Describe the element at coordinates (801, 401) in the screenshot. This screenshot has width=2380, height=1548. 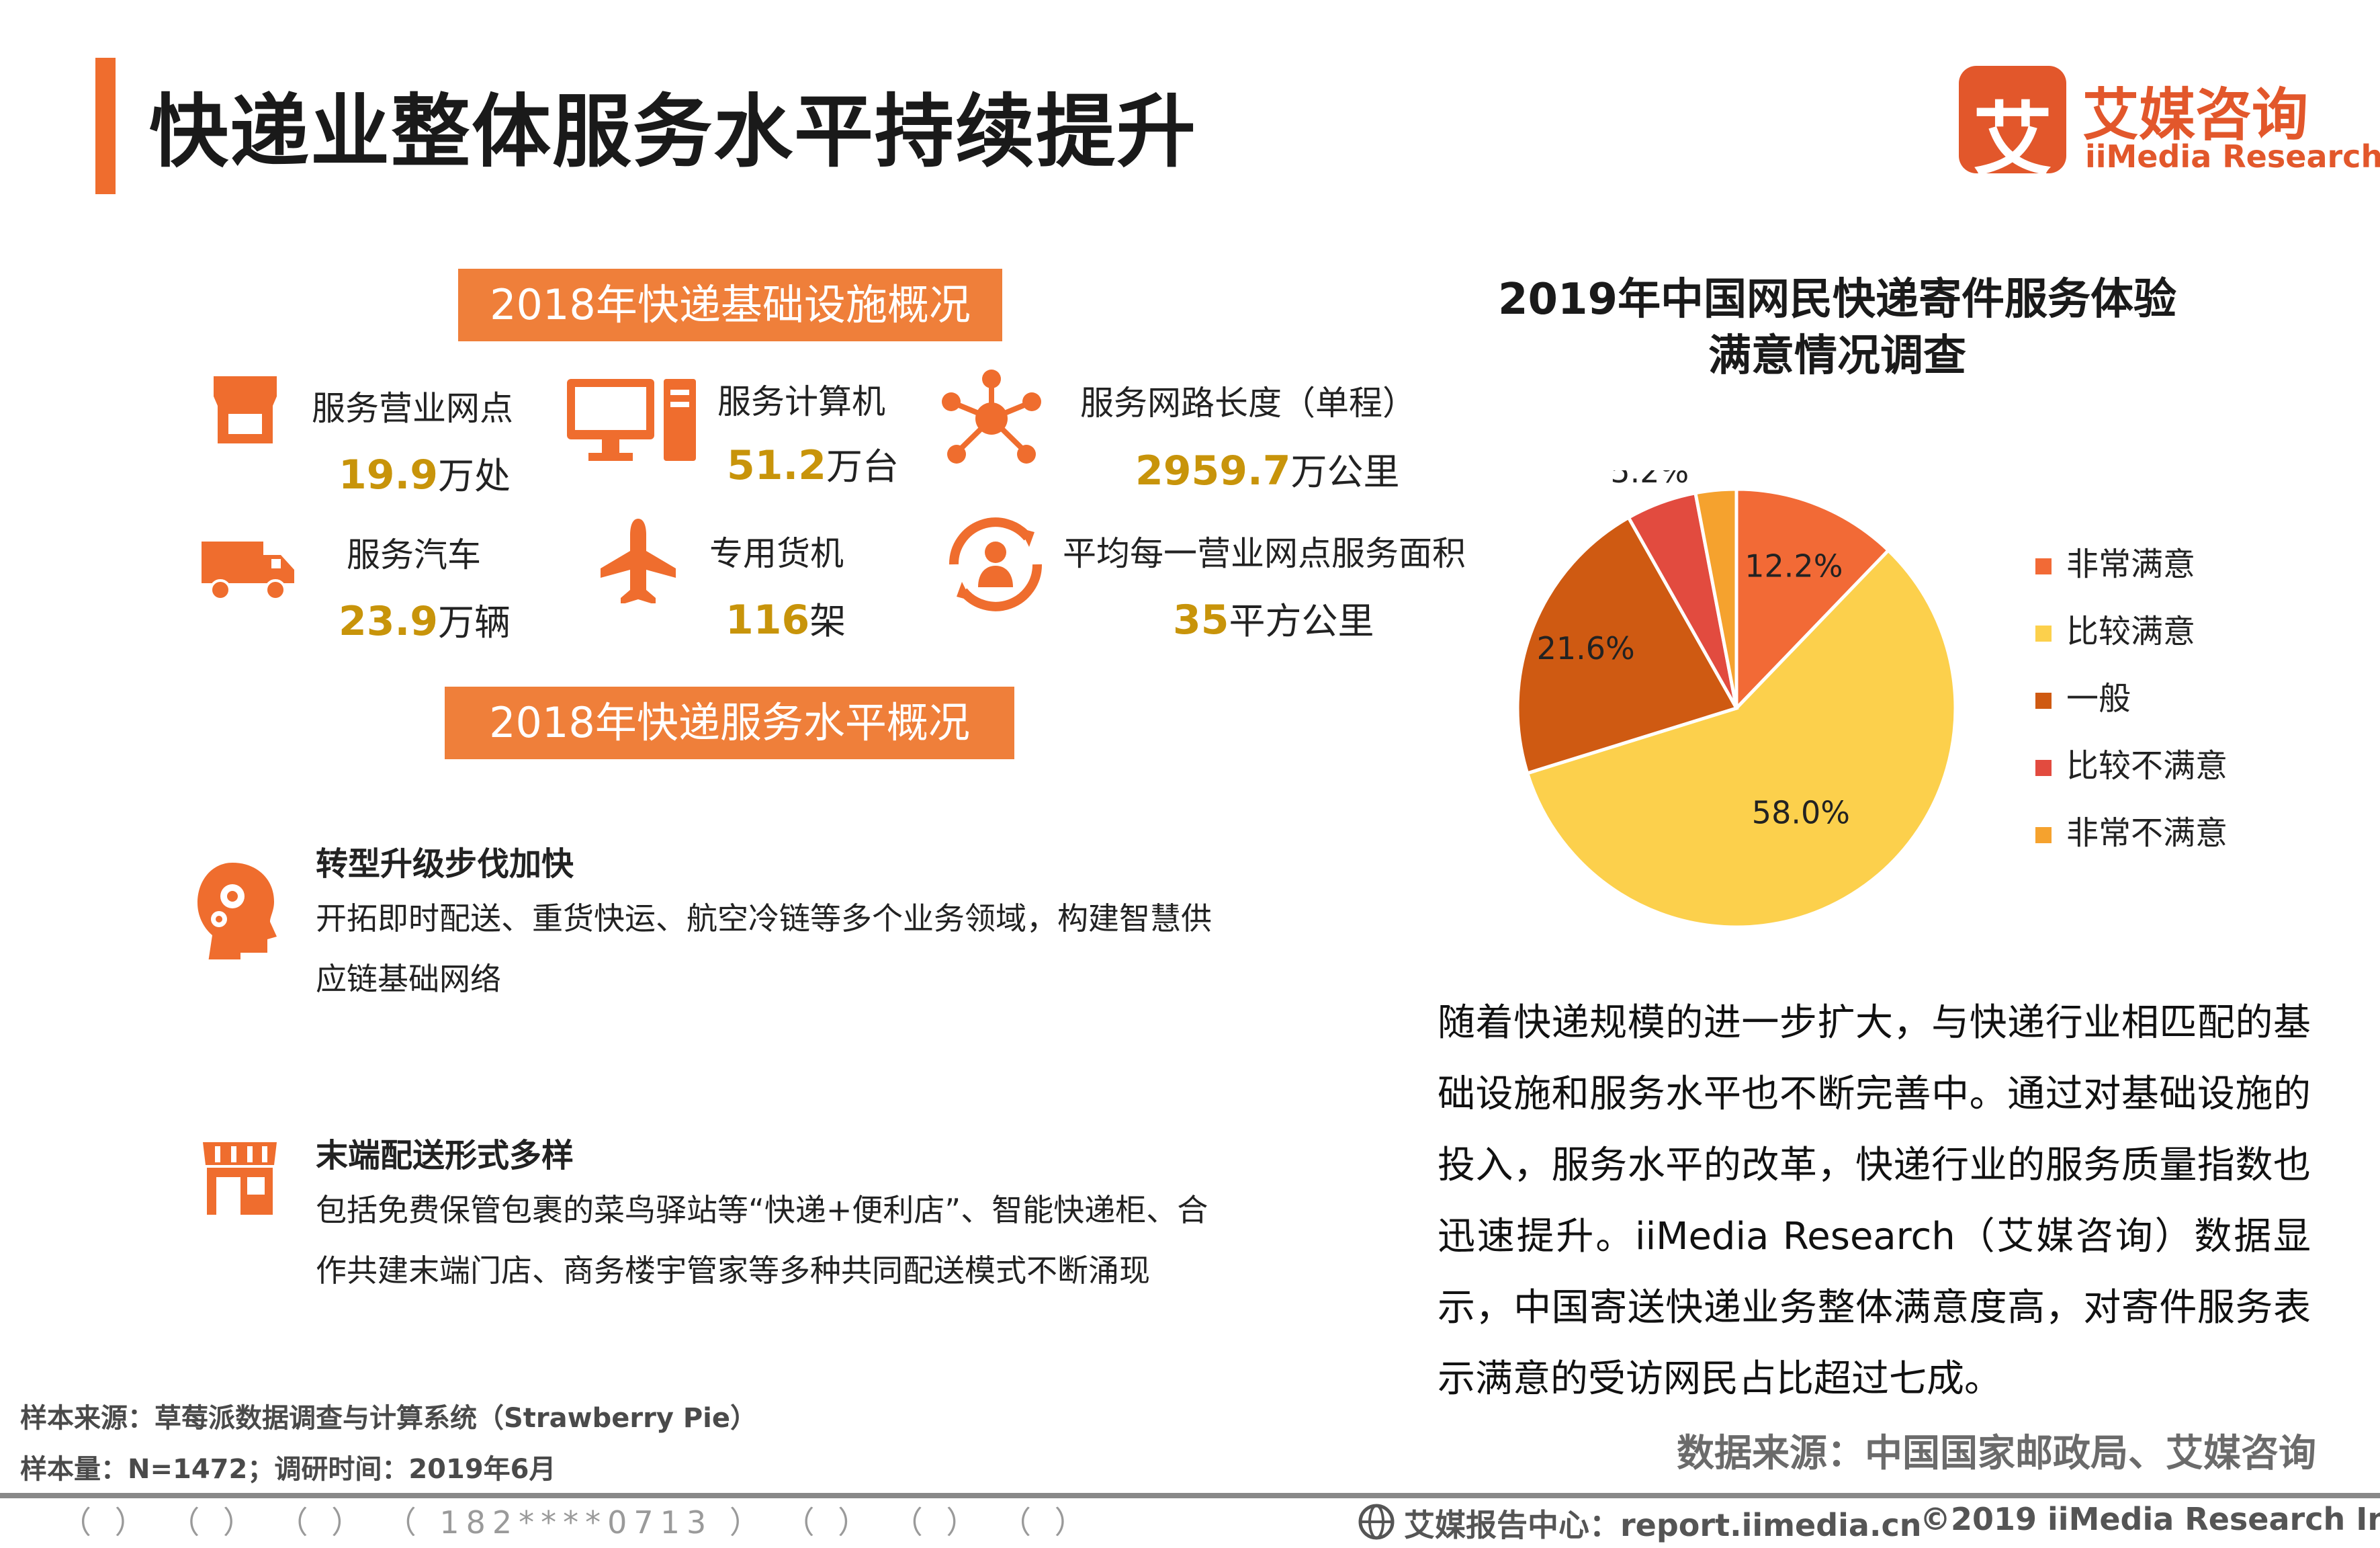
I see `infra-label: 服务计算机` at that location.